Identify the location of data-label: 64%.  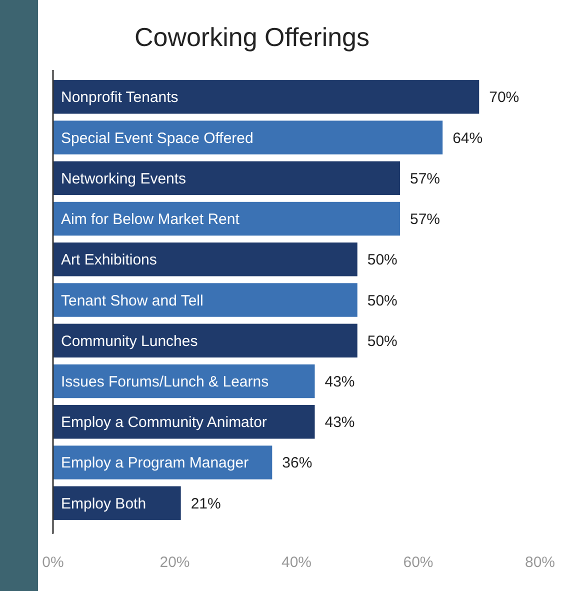
(467, 138).